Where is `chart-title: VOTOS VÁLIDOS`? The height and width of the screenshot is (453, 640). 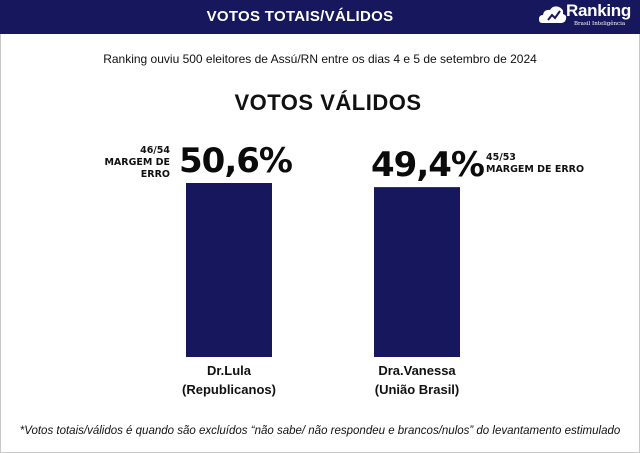
chart-title: VOTOS VÁLIDOS is located at coordinates (328, 102).